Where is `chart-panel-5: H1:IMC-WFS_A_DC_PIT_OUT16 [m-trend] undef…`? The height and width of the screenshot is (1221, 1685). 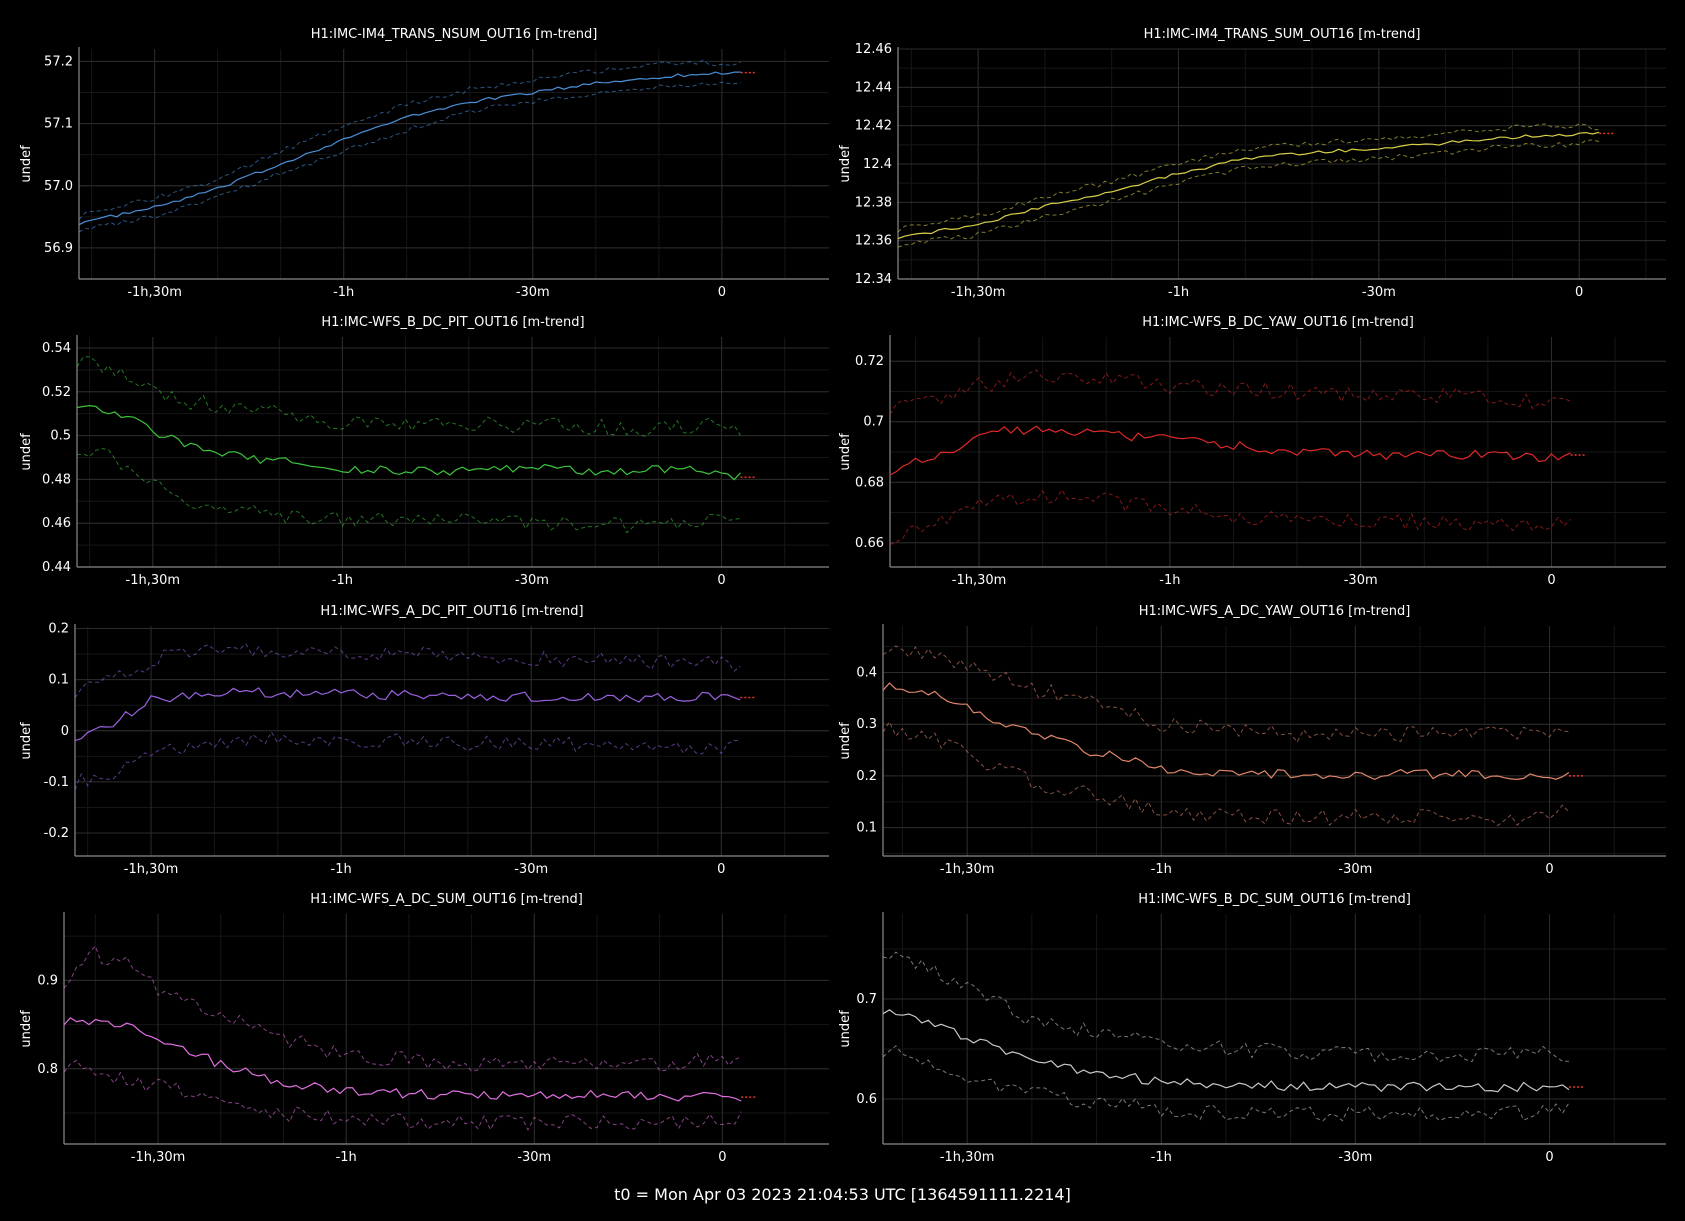 chart-panel-5: H1:IMC-WFS_A_DC_PIT_OUT16 [m-trend] undef… is located at coordinates (424, 740).